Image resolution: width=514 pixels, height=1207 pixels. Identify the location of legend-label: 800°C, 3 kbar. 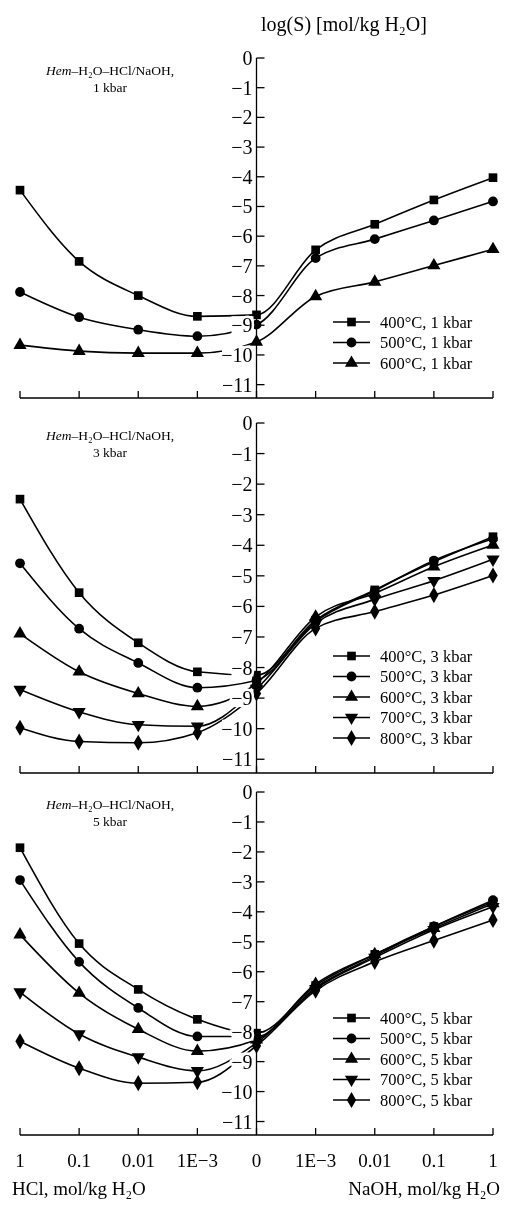
(426, 738).